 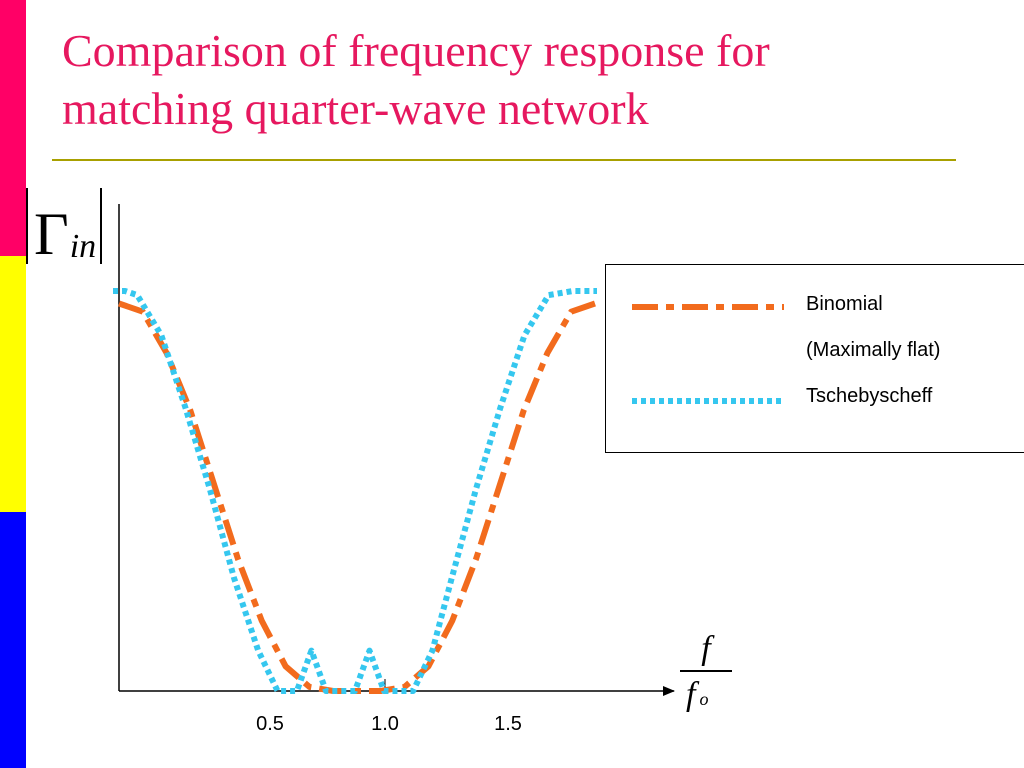 I want to click on x-tick-label: 0.5, so click(x=270, y=724).